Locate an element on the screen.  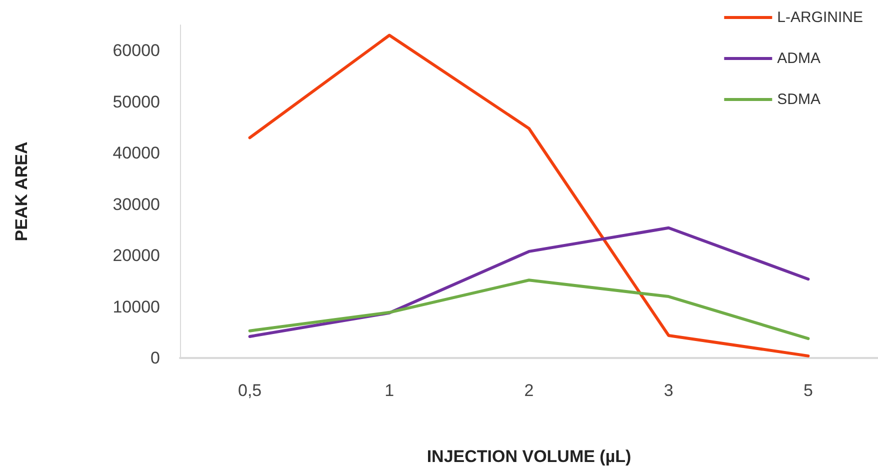
x-tick-label: 0,5 is located at coordinates (250, 390).